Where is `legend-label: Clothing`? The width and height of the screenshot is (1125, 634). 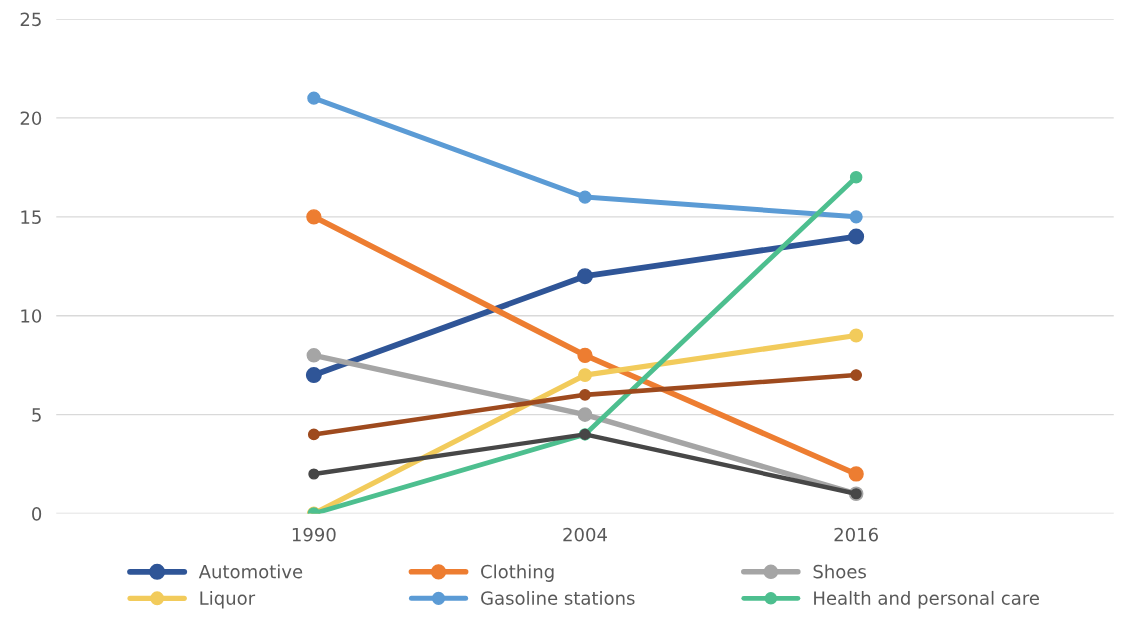
legend-label: Clothing is located at coordinates (517, 573).